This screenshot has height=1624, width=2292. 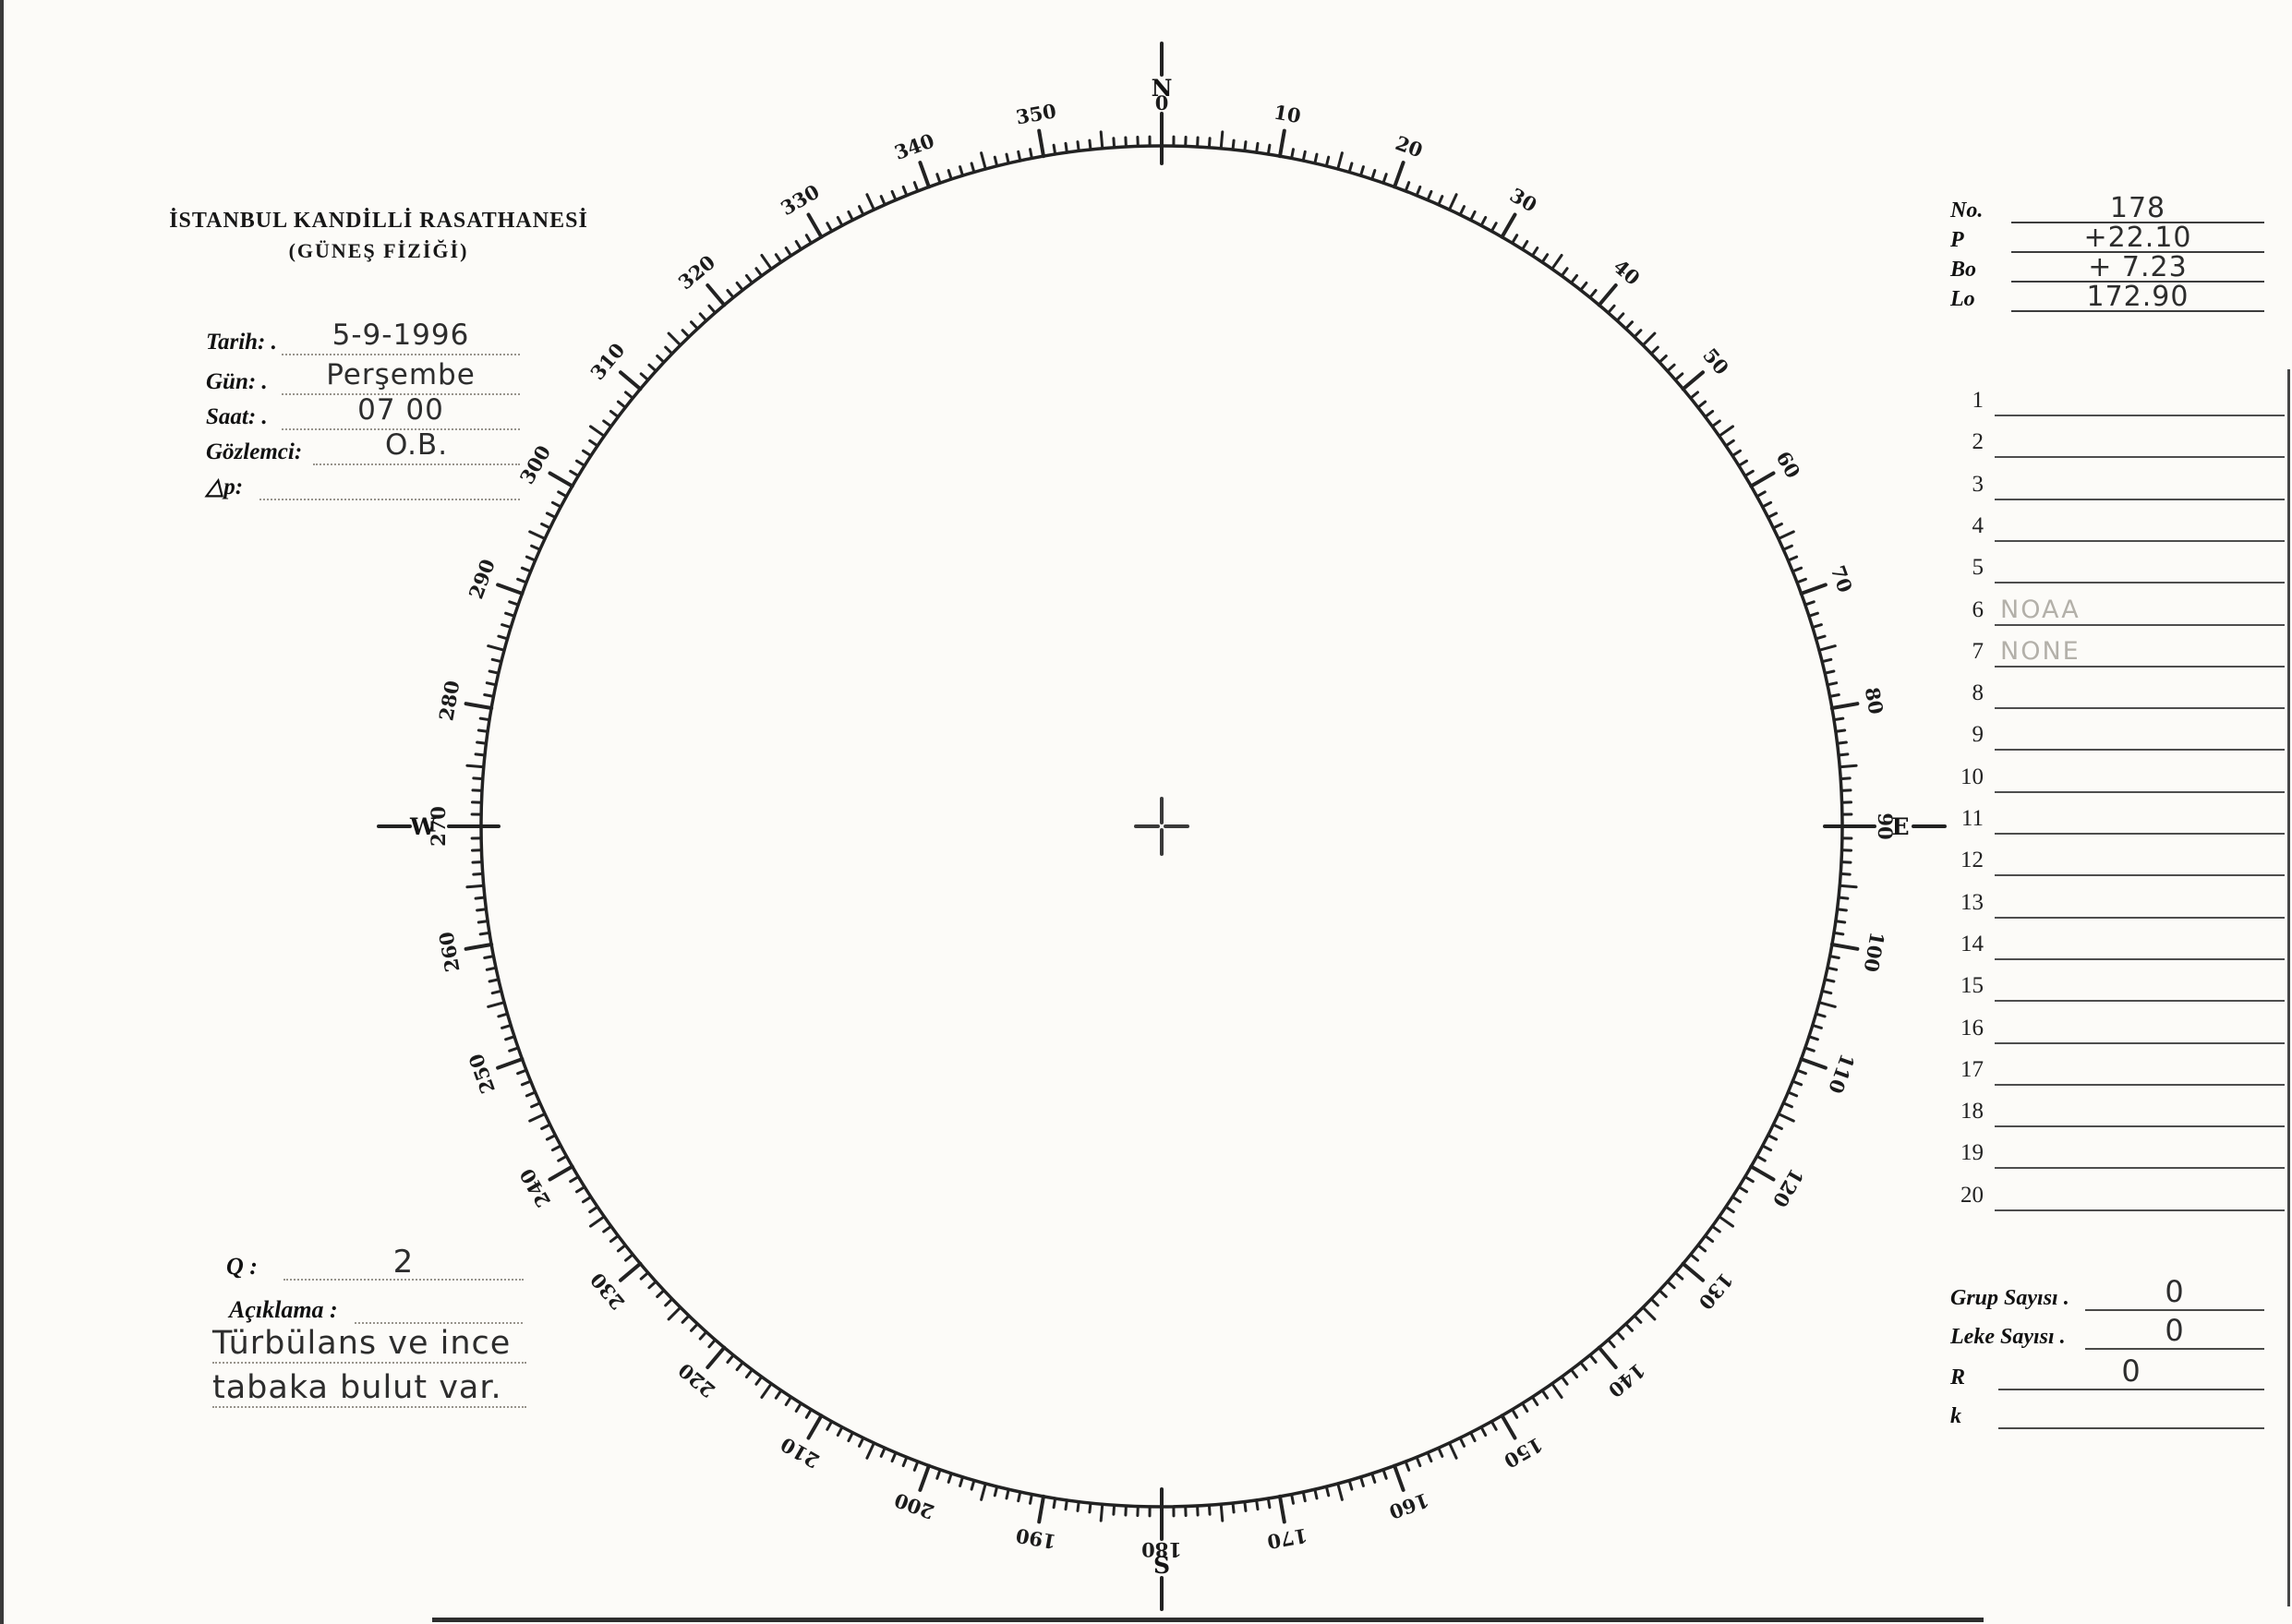 I want to click on department-name: (GÜNEŞ FİZİĞİ), so click(x=378, y=250).